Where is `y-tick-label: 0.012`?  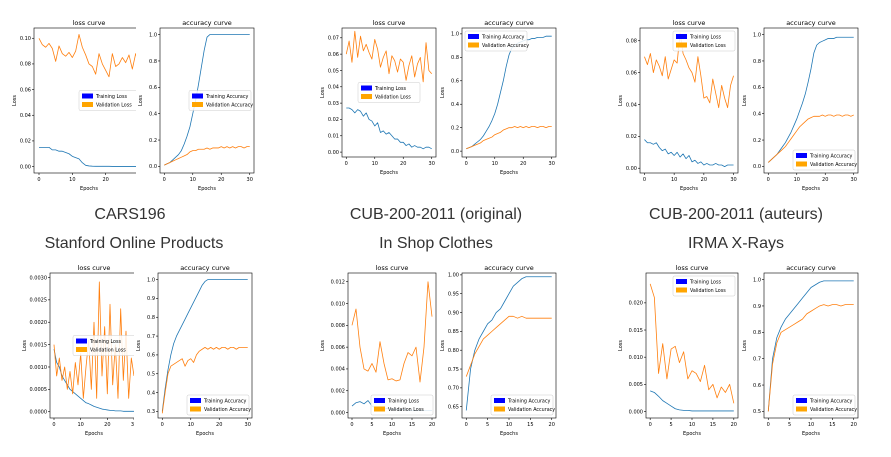 y-tick-label: 0.012 is located at coordinates (338, 283).